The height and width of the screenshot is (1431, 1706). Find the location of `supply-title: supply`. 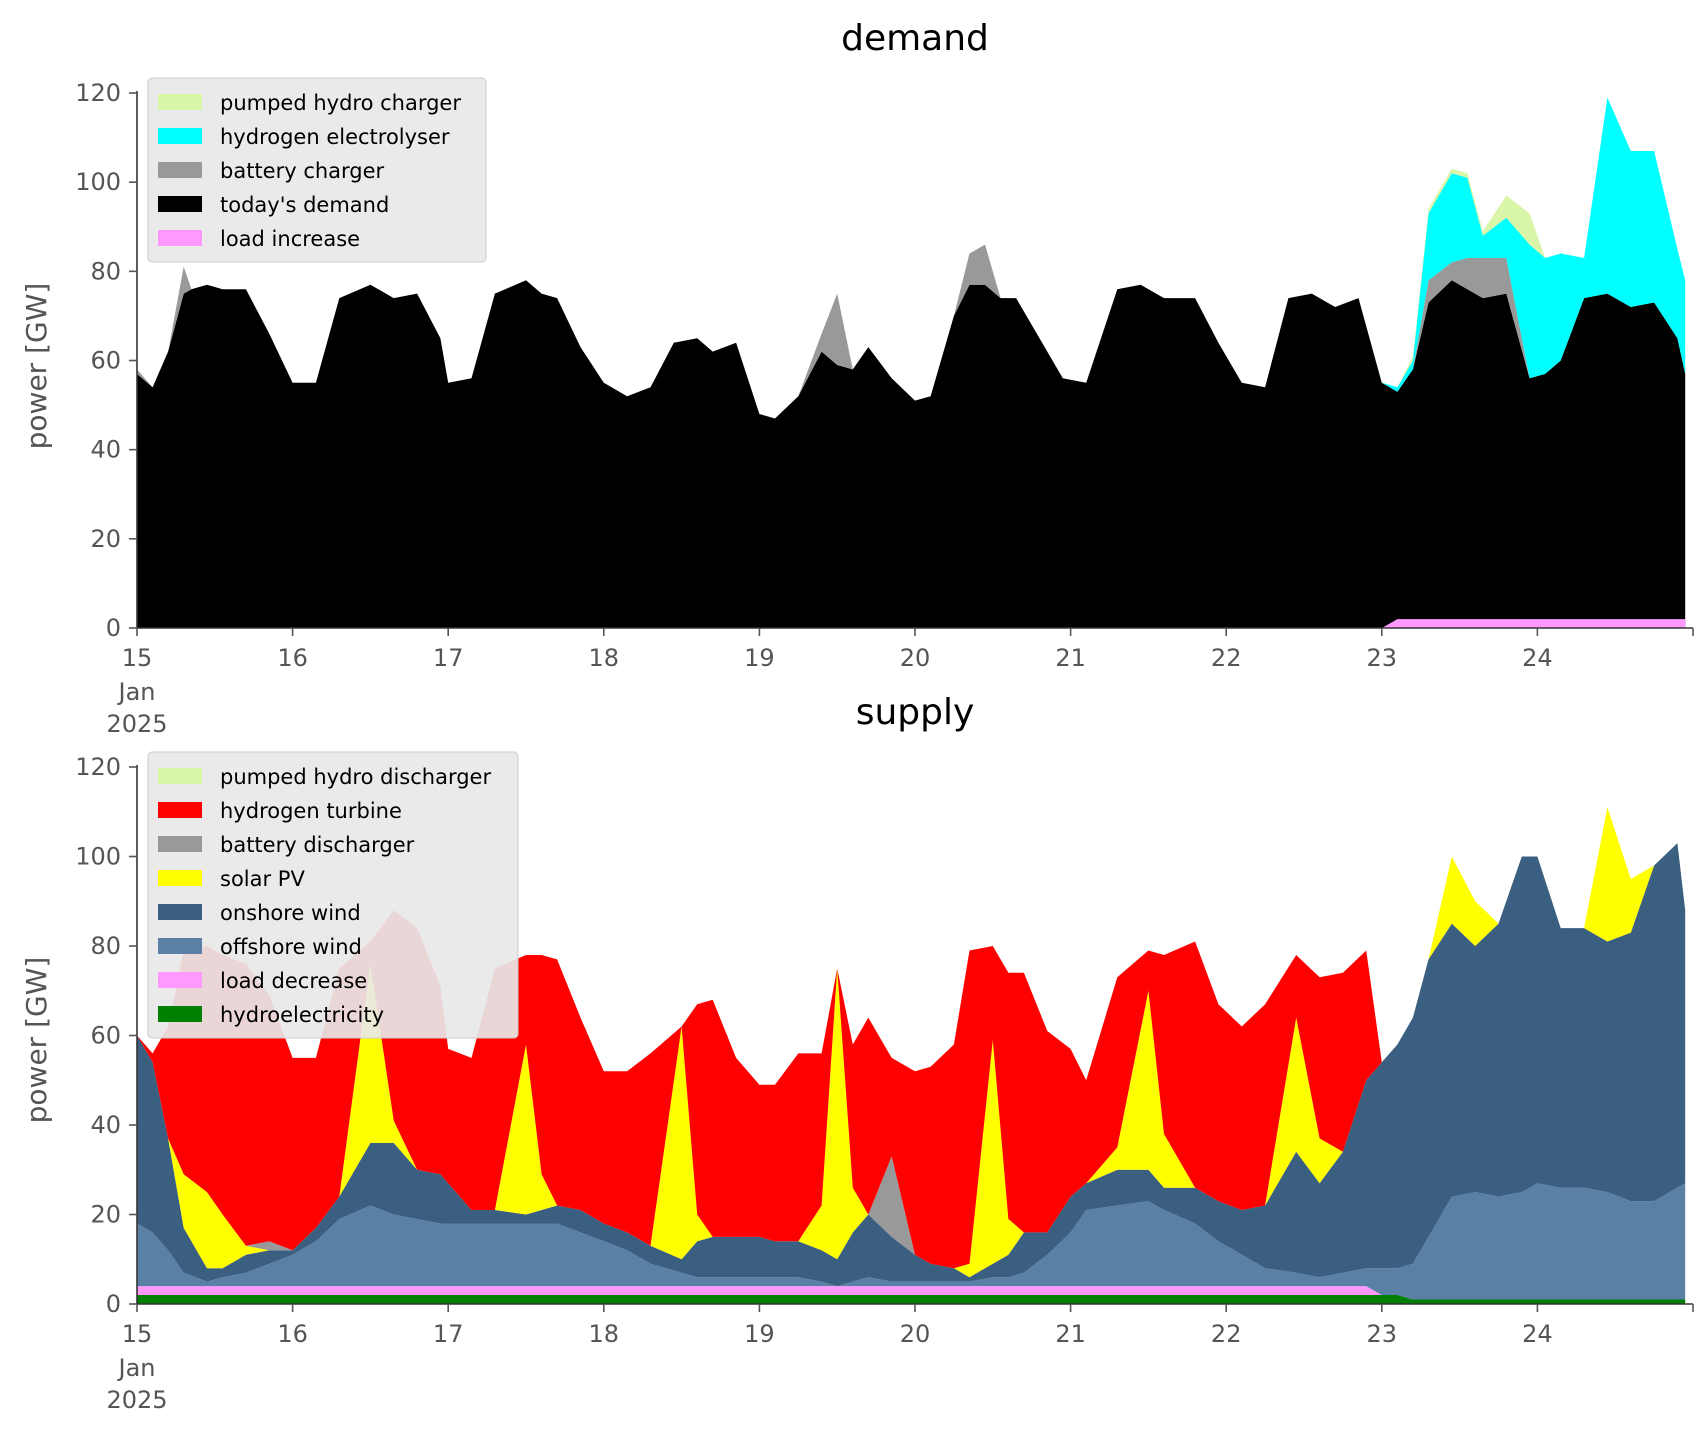

supply-title: supply is located at coordinates (915, 712).